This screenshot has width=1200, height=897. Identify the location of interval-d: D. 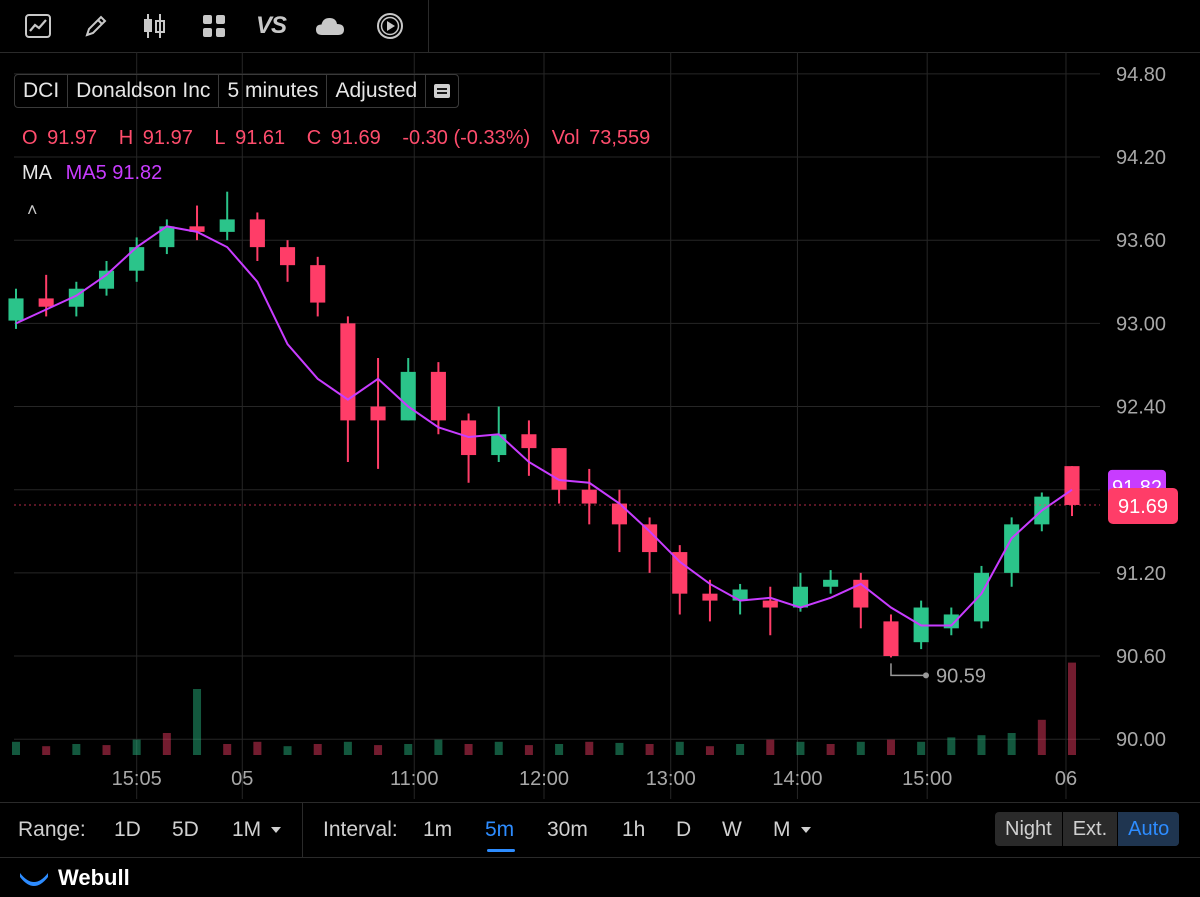
(684, 829).